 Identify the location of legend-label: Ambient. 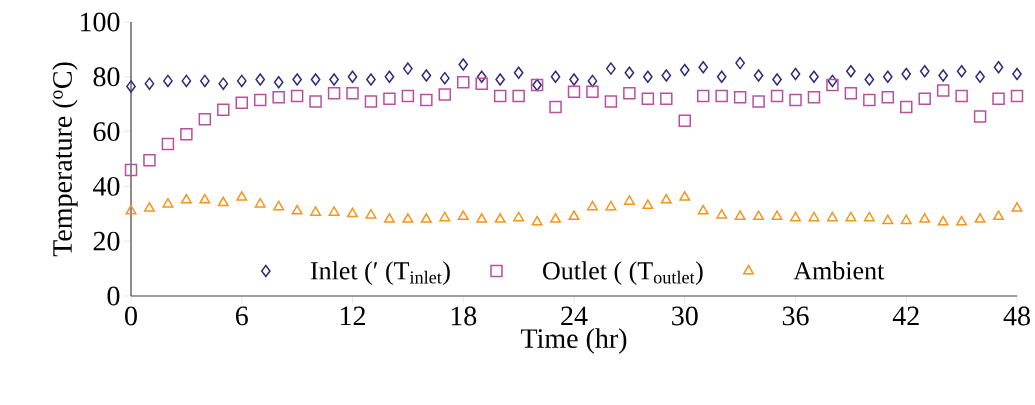
(839, 270).